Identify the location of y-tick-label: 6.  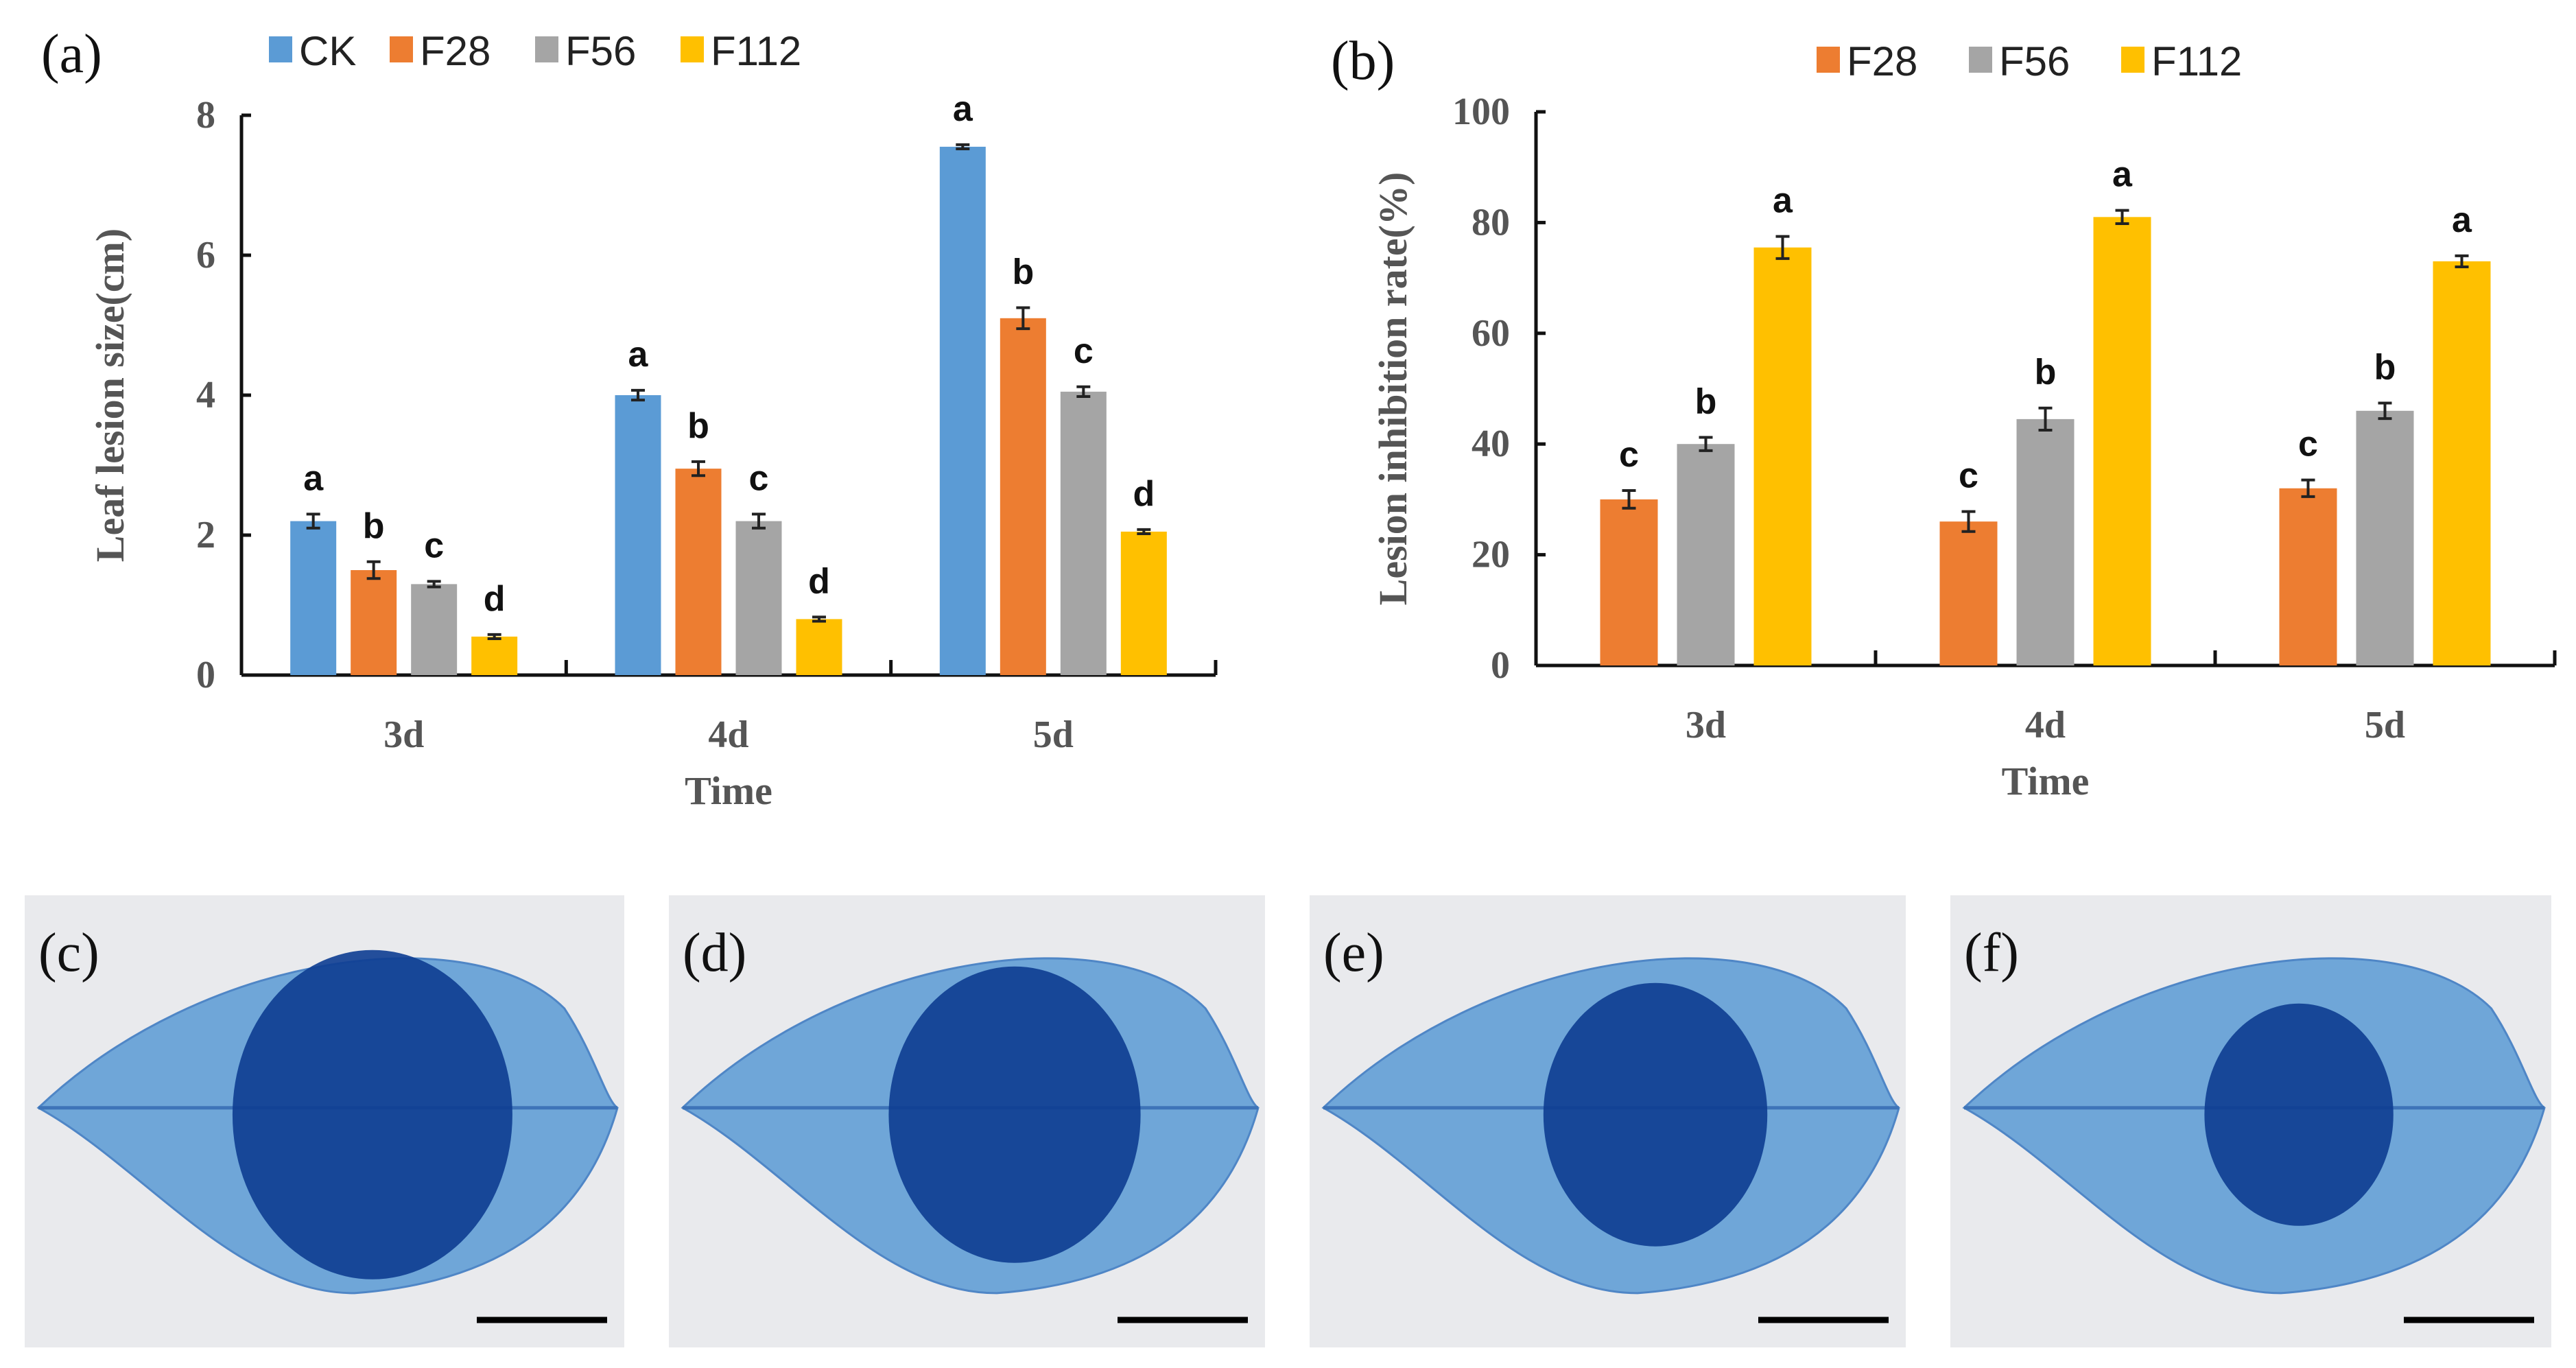
(205, 255).